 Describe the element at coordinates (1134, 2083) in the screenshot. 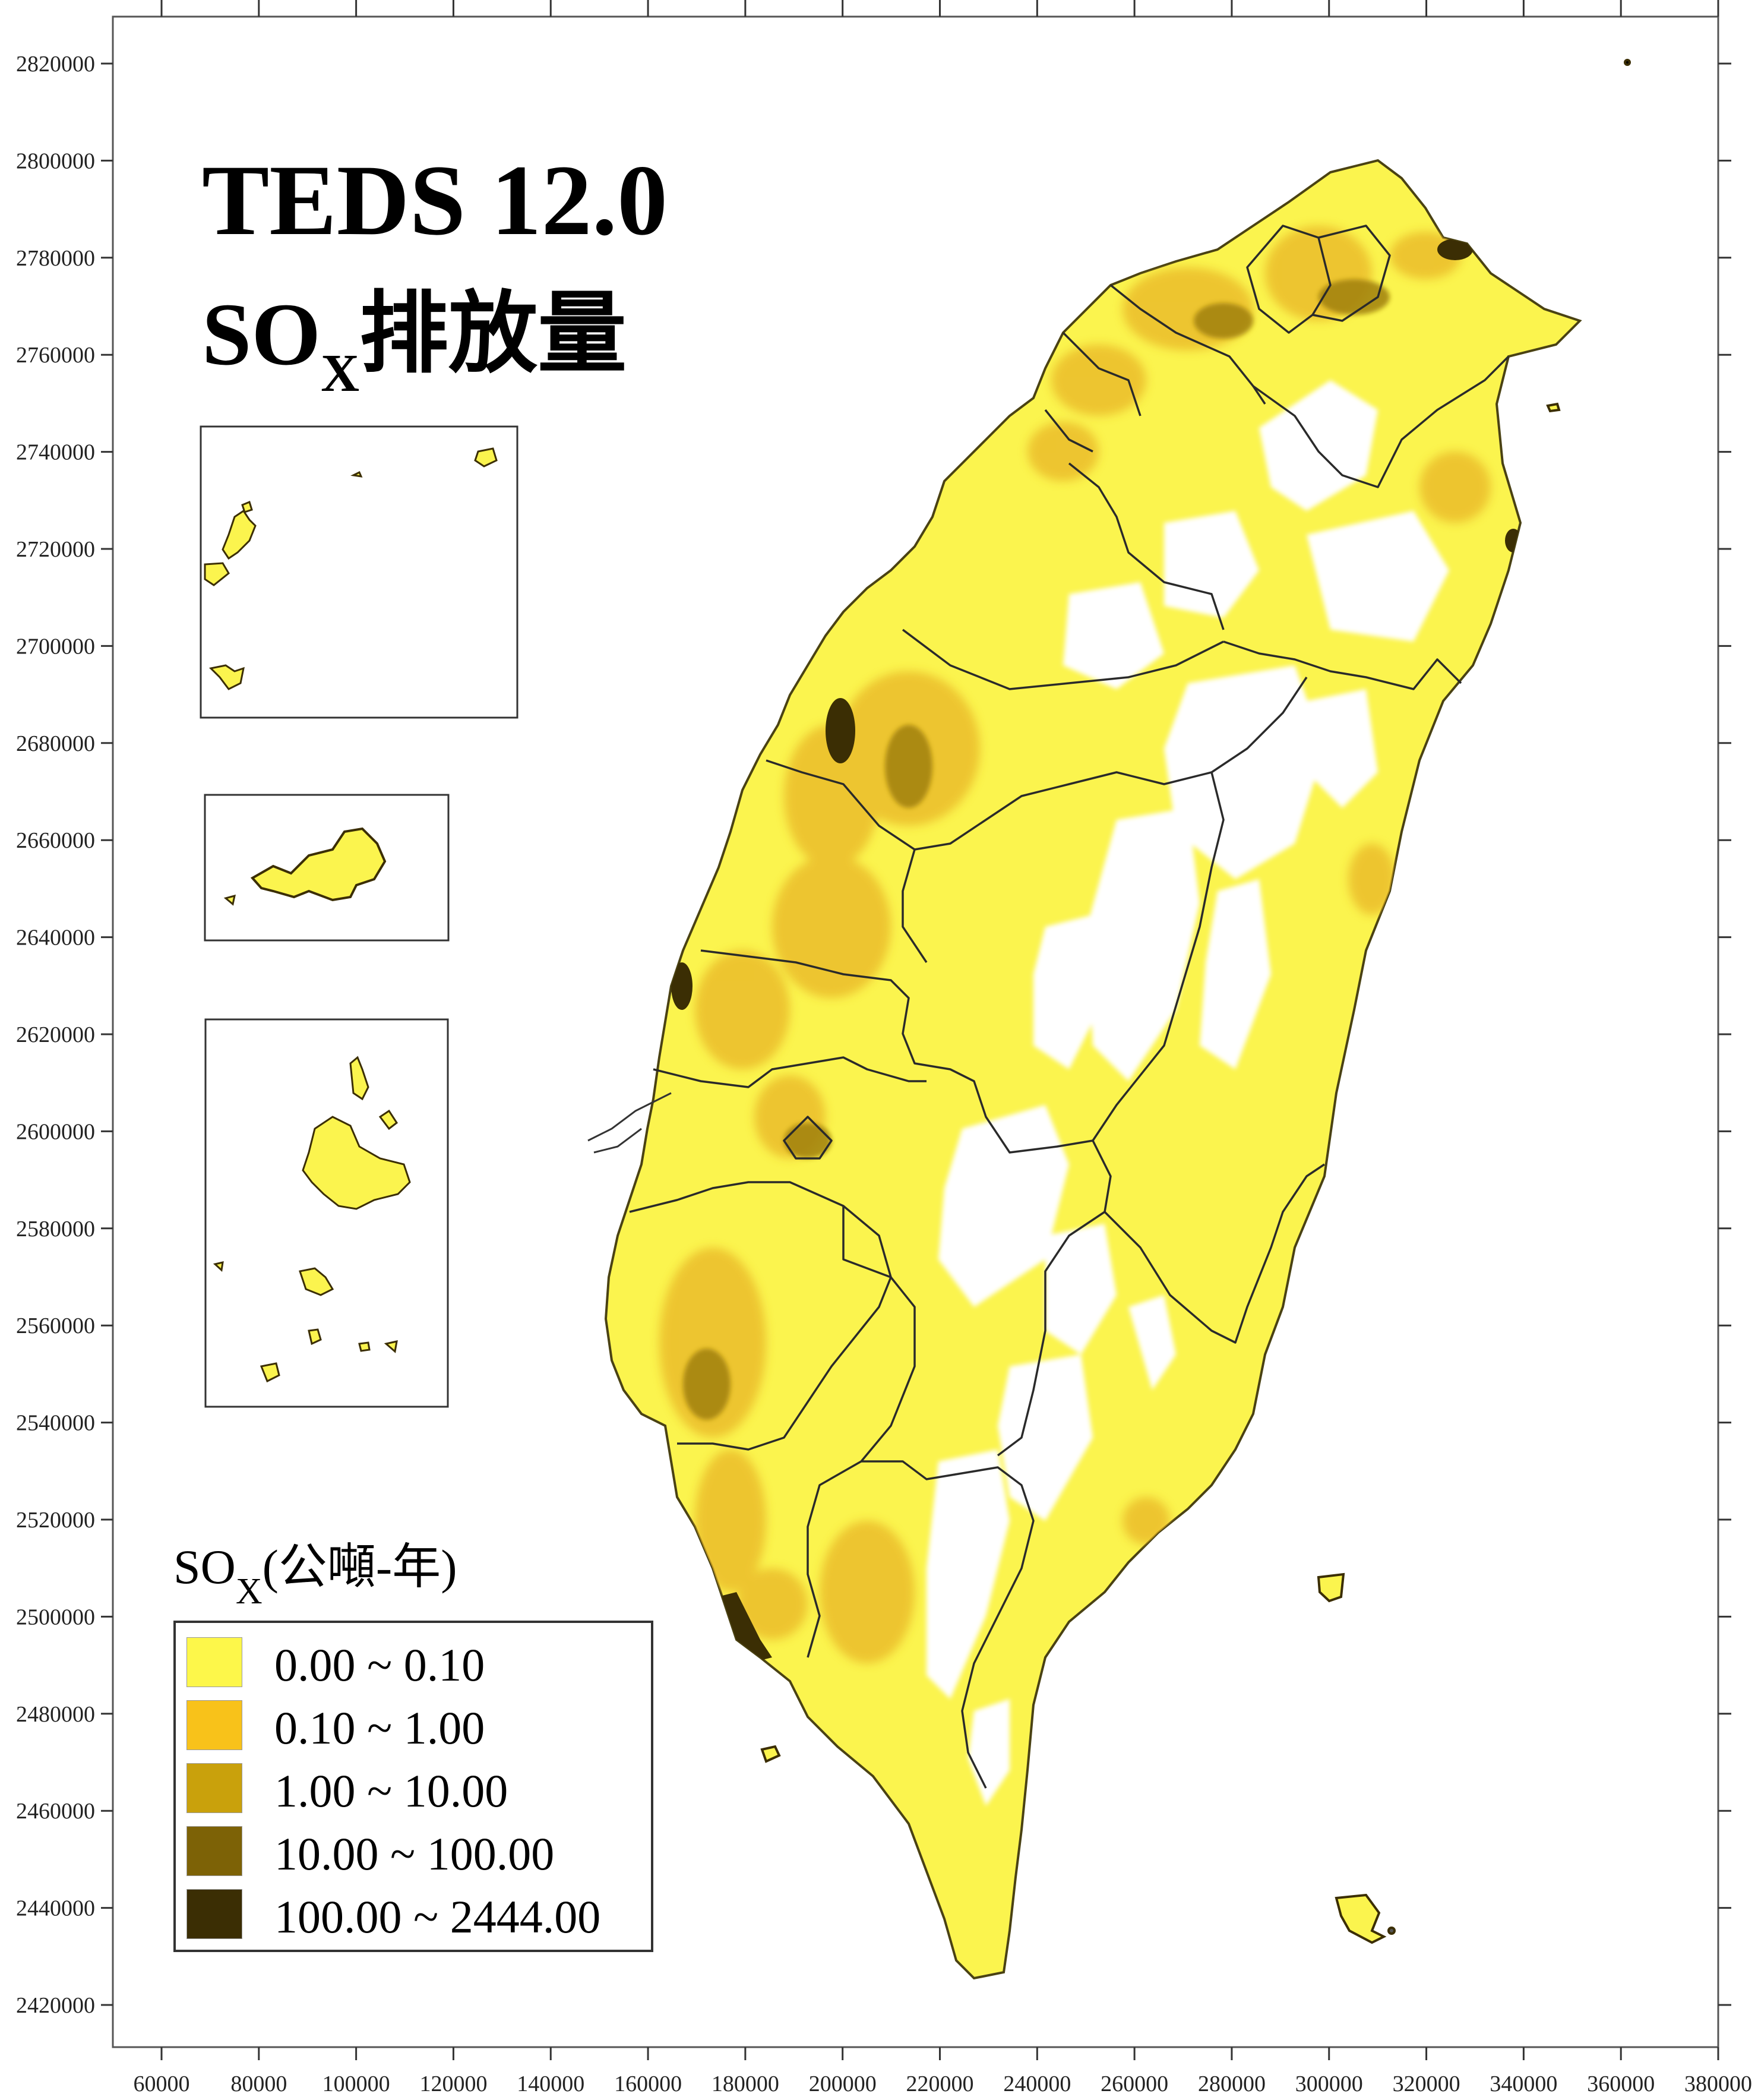

I see `x-tick-label: 260000` at that location.